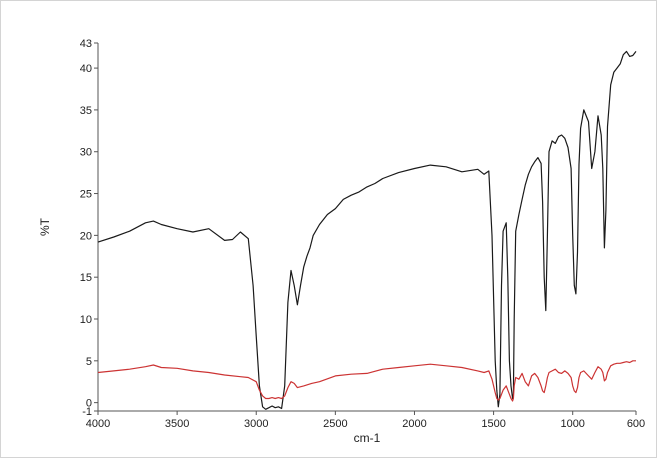 The height and width of the screenshot is (458, 657). Describe the element at coordinates (177, 424) in the screenshot. I see `x-tick-label: 3500` at that location.